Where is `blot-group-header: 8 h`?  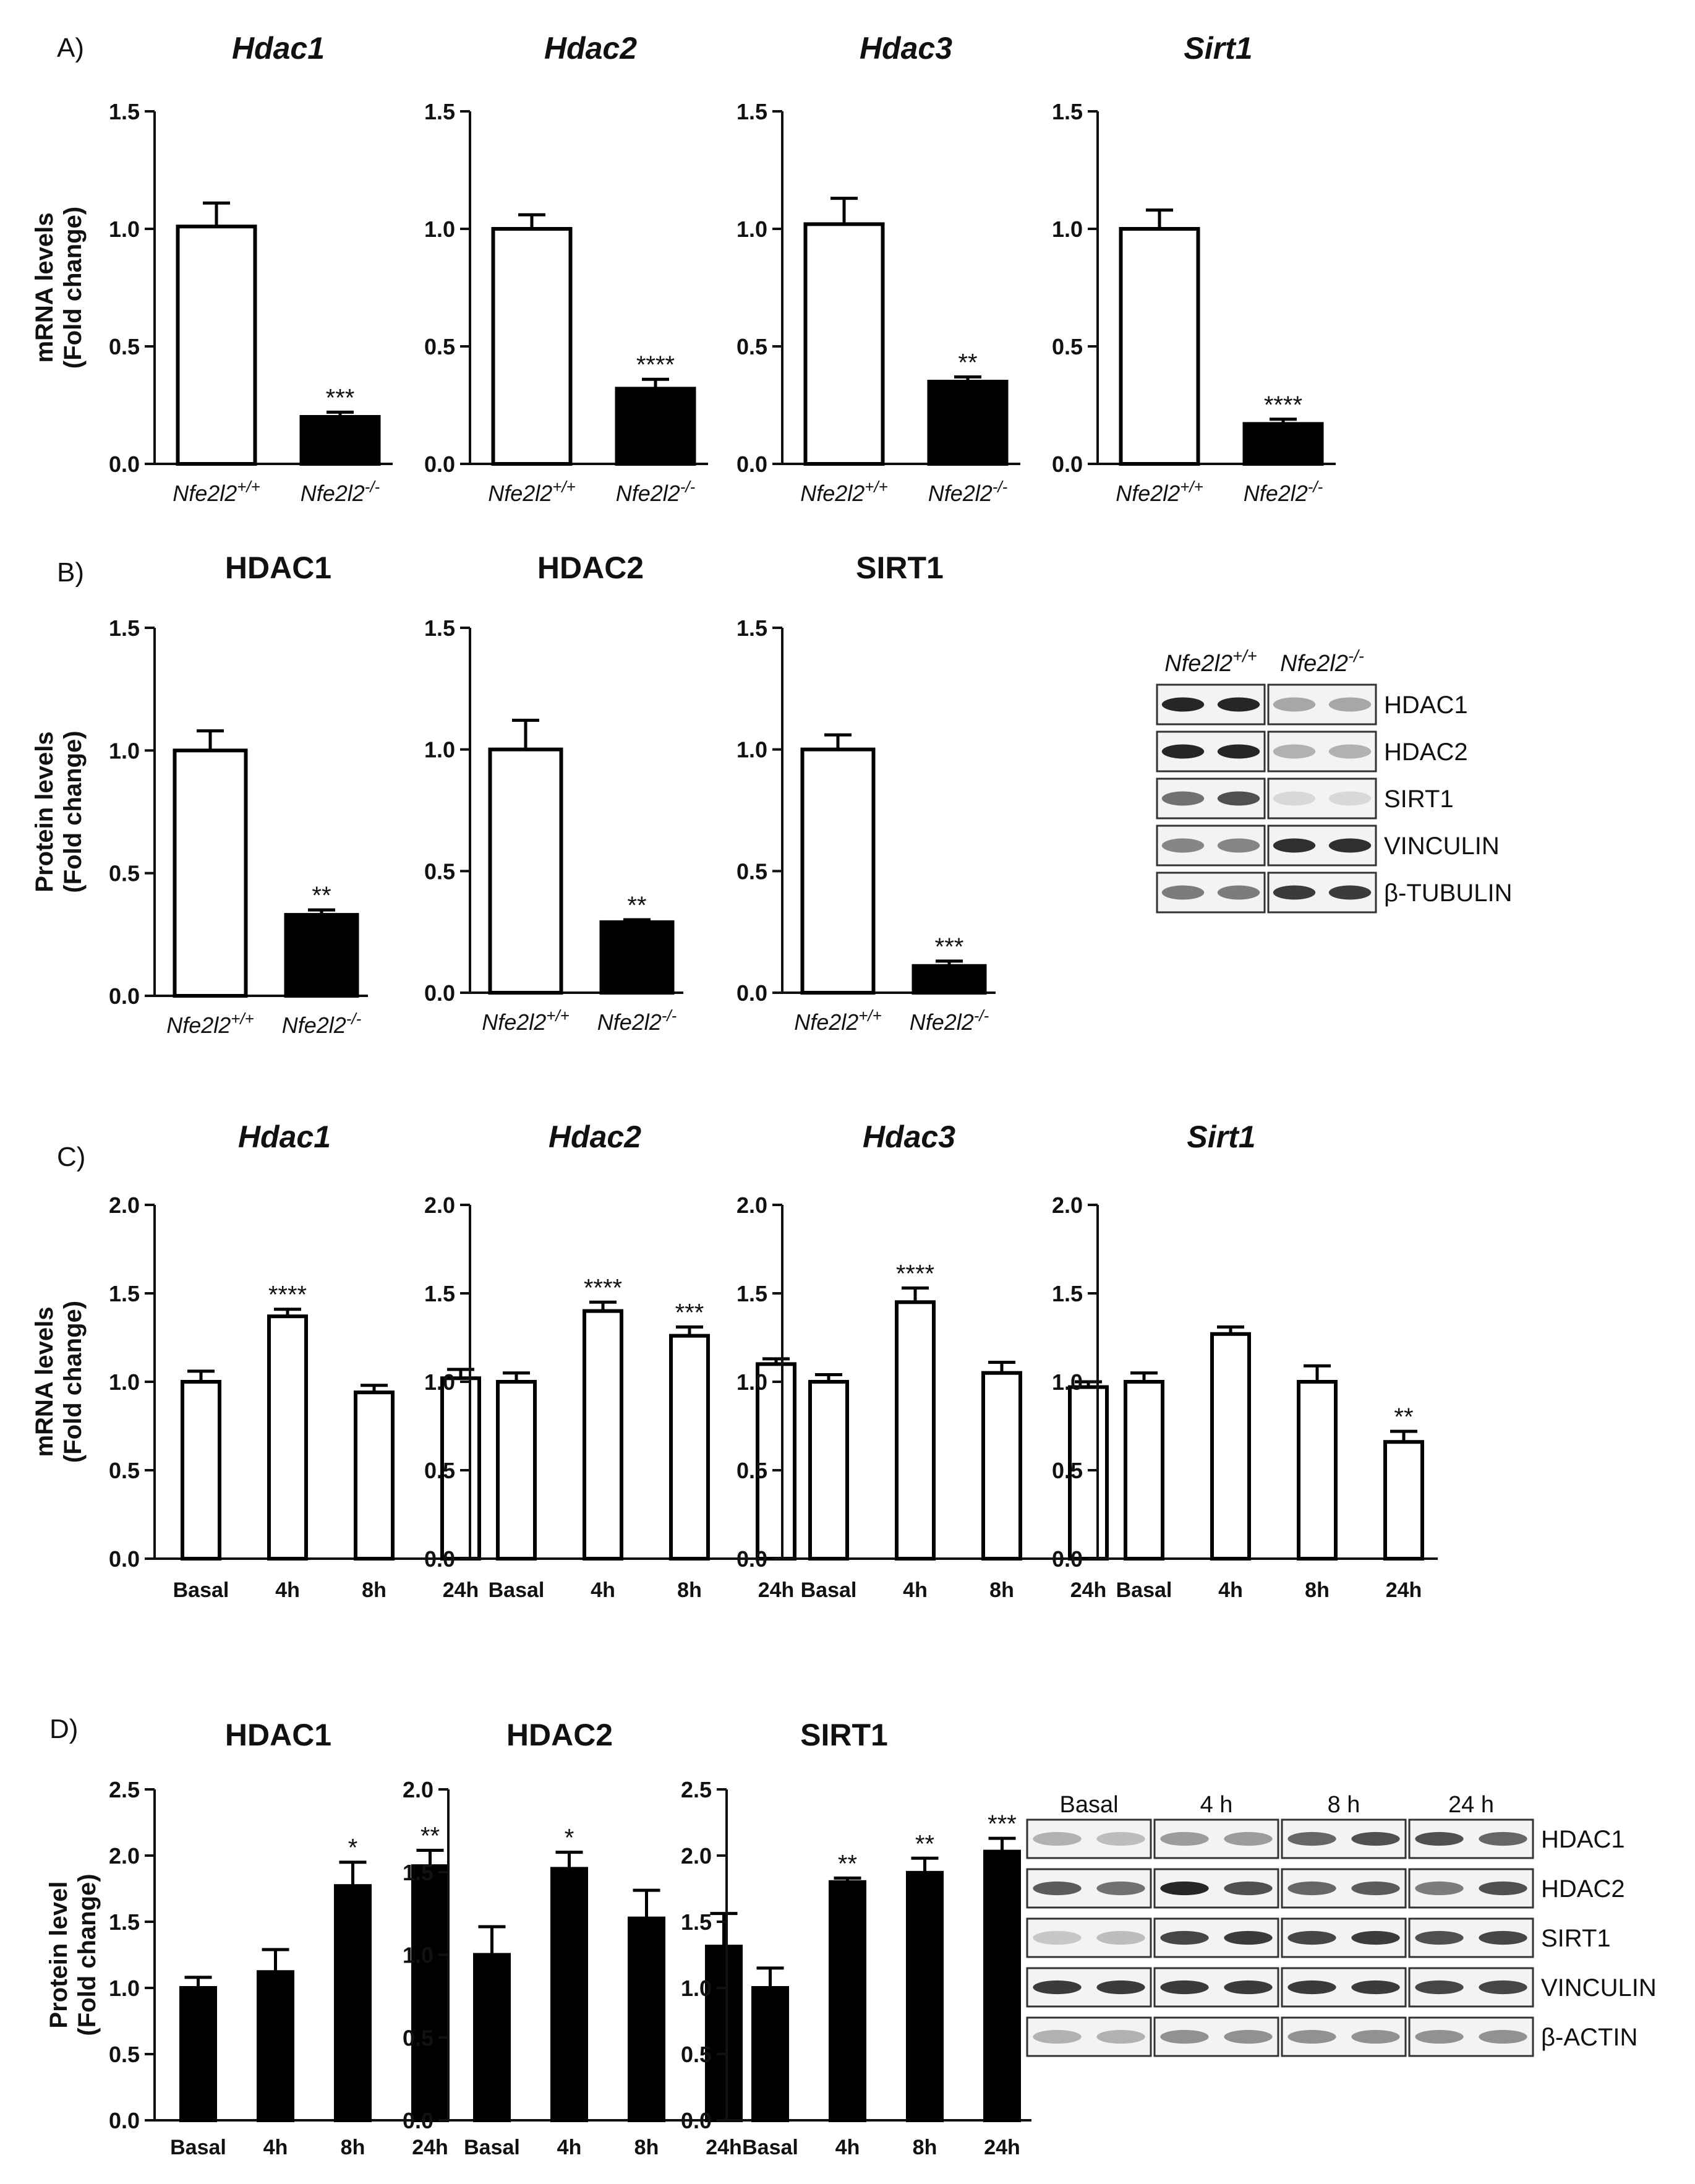 blot-group-header: 8 h is located at coordinates (1344, 1805).